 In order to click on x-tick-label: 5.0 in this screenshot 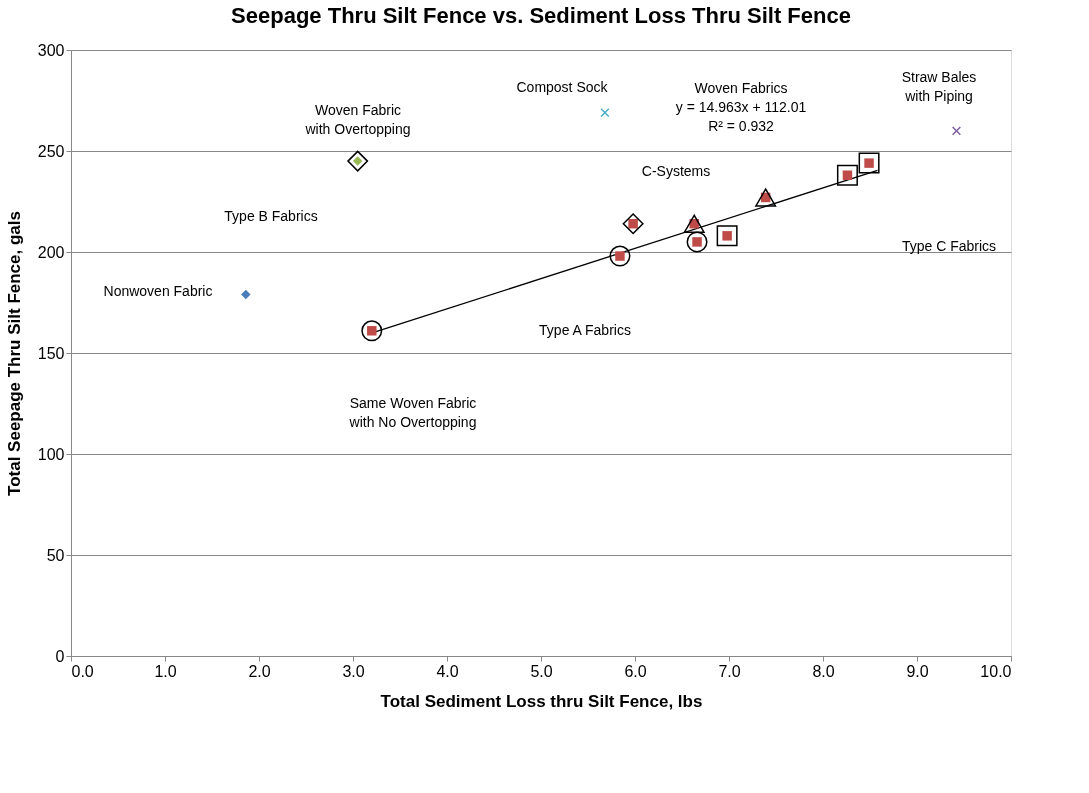, I will do `click(541, 671)`.